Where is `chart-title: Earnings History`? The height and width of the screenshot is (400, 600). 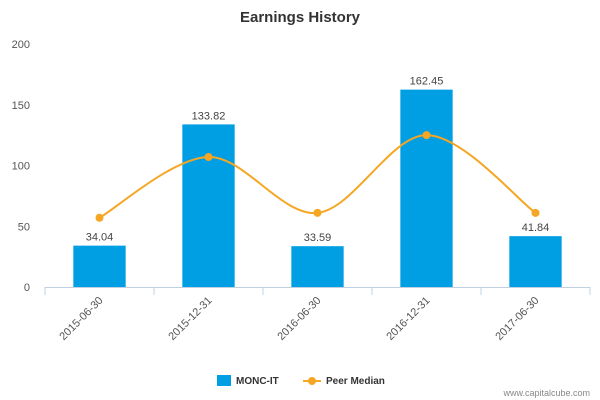 chart-title: Earnings History is located at coordinates (300, 17).